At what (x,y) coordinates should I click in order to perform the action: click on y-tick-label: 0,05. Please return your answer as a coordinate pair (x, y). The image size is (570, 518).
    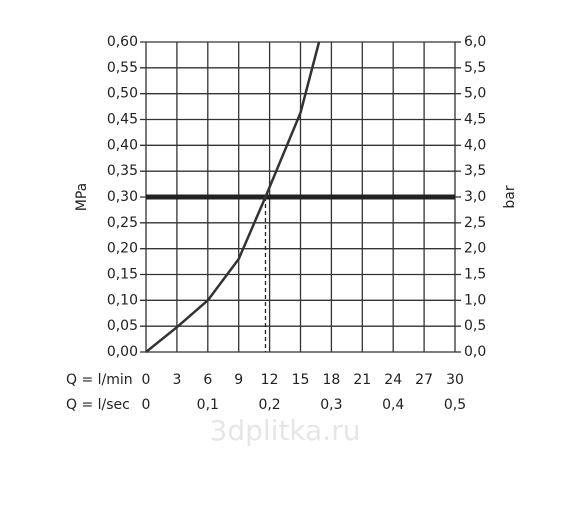
    Looking at the image, I should click on (122, 326).